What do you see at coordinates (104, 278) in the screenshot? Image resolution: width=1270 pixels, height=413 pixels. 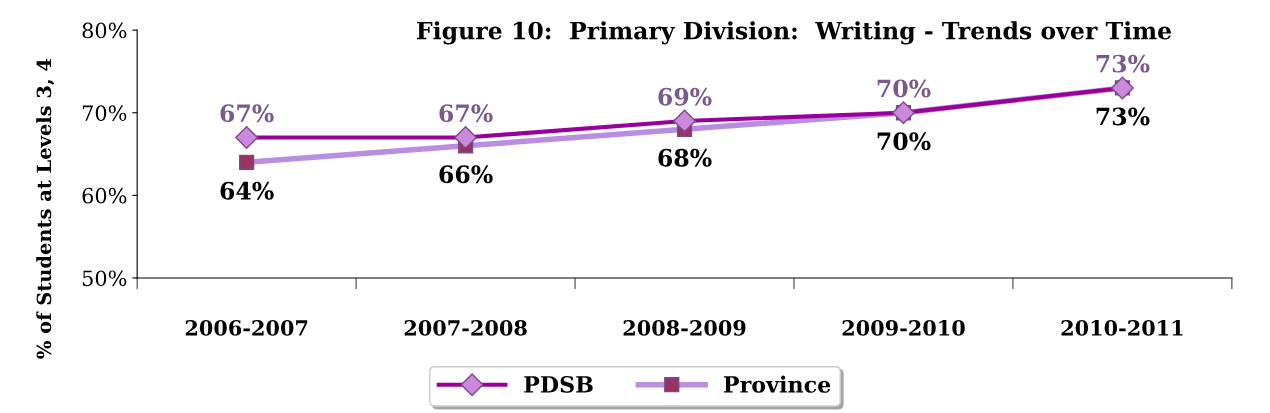 I see `y-tick-label: 50%` at bounding box center [104, 278].